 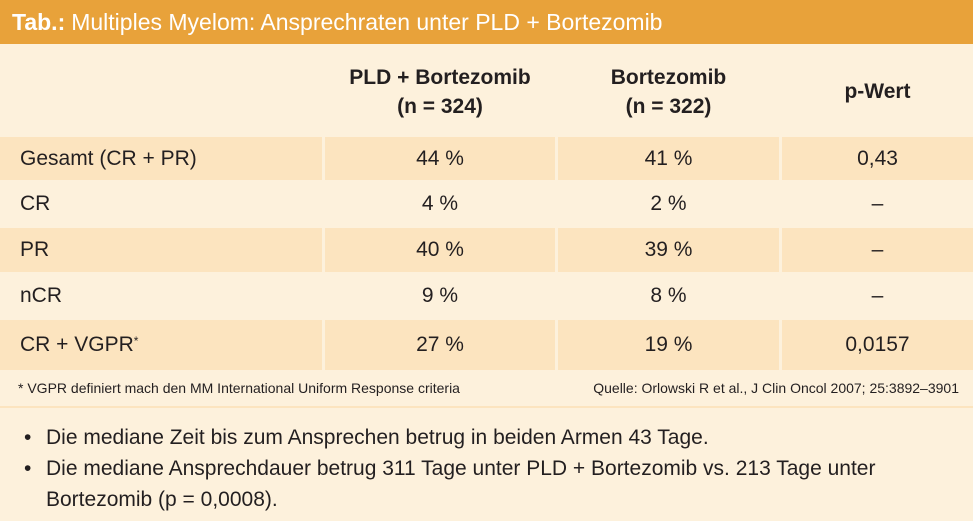 I want to click on header-p-value: p-Wert, so click(x=877, y=92).